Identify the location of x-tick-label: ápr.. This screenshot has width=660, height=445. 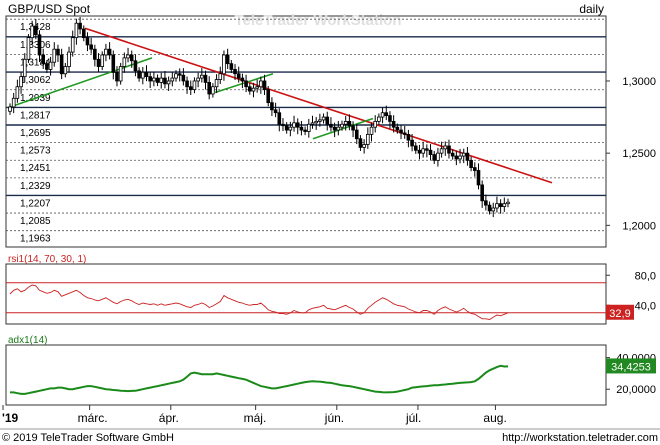
(169, 418).